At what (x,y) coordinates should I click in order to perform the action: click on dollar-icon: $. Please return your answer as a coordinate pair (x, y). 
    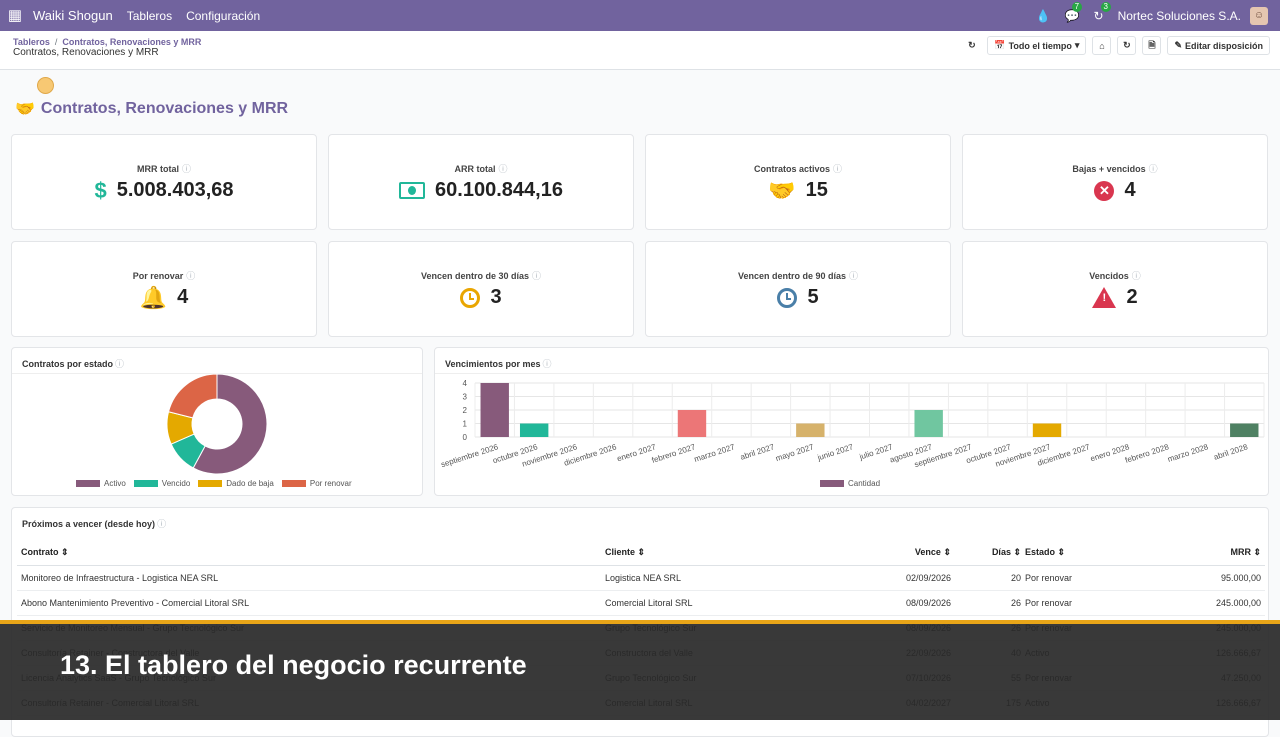
    Looking at the image, I should click on (100, 190).